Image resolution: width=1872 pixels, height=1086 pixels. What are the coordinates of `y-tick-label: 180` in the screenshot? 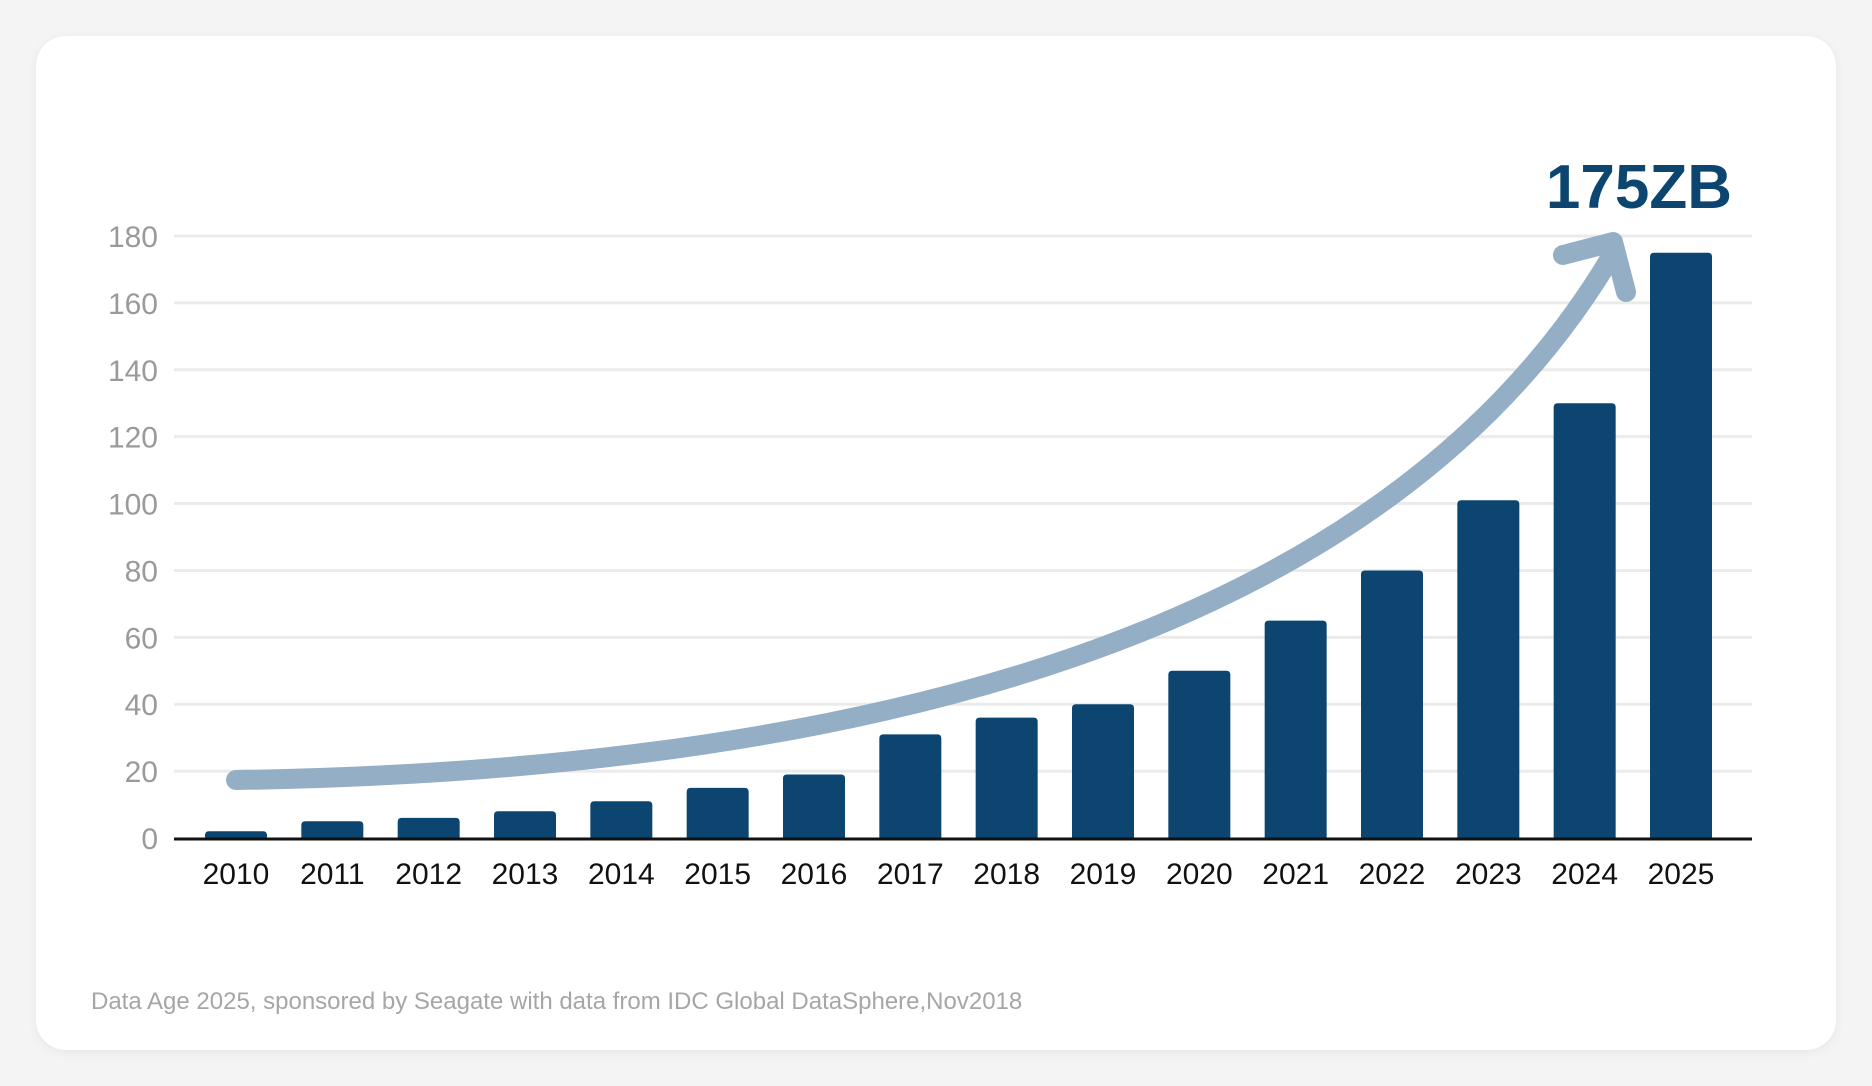 It's located at (133, 237).